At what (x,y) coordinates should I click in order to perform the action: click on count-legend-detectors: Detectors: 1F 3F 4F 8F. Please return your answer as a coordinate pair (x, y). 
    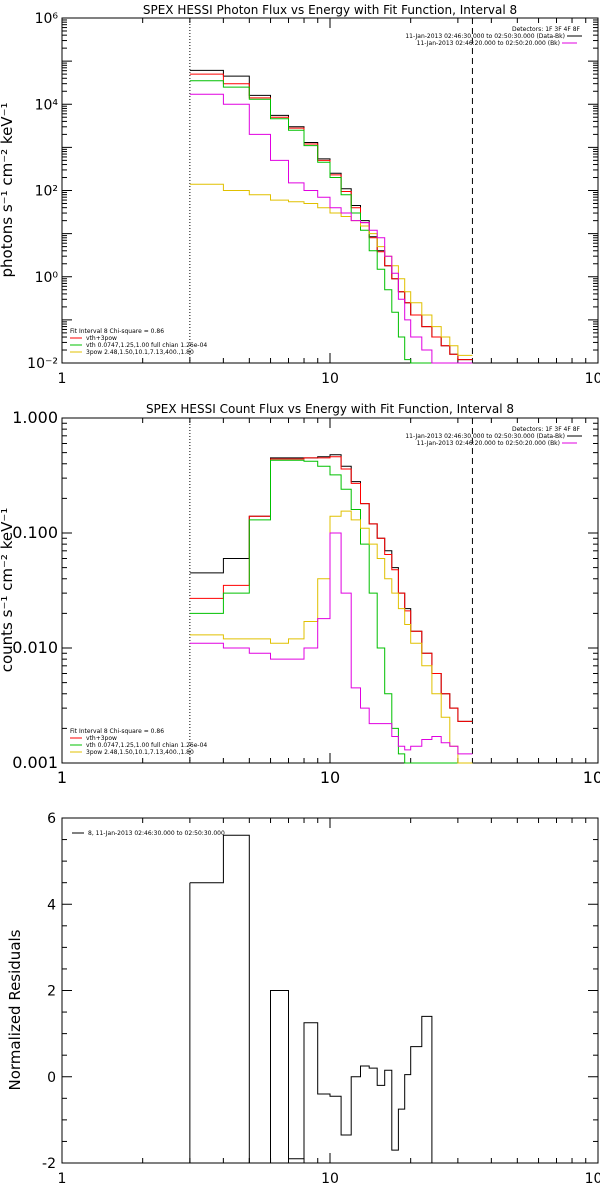
    Looking at the image, I should click on (546, 429).